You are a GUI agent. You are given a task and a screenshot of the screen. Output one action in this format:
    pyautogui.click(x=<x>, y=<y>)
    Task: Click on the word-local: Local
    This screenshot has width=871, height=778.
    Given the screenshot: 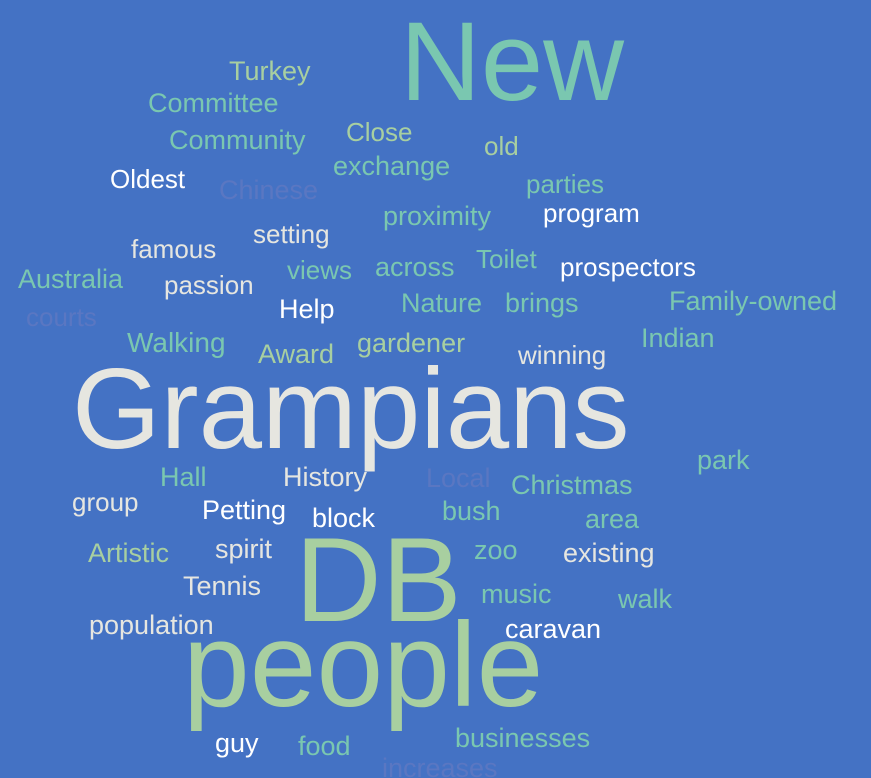 What is the action you would take?
    pyautogui.click(x=458, y=478)
    